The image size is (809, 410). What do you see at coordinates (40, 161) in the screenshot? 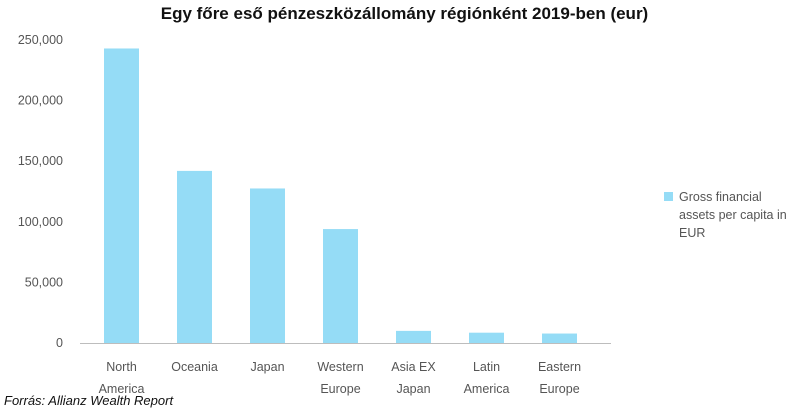
I see `y-tick-label: 150,000` at bounding box center [40, 161].